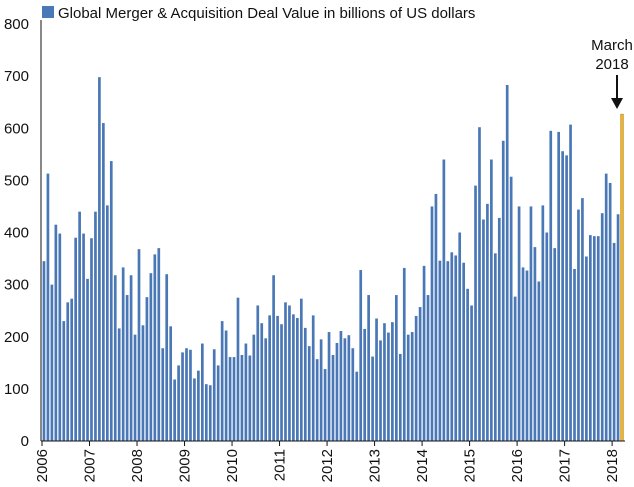 This screenshot has height=487, width=634. I want to click on y-tick-label: 0, so click(25, 441).